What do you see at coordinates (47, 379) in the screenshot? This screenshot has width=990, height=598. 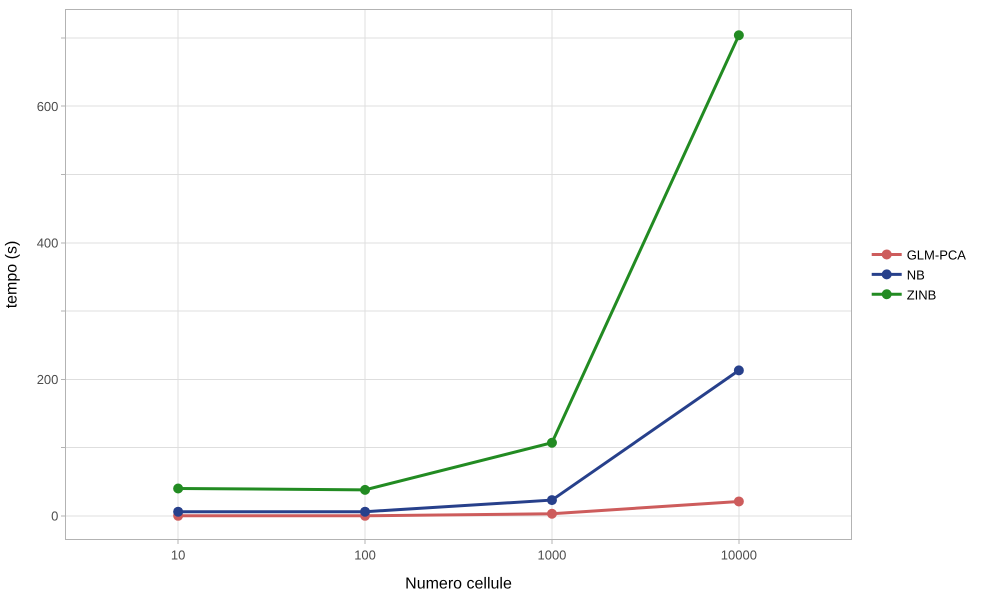 I see `y-tick-label: 200` at bounding box center [47, 379].